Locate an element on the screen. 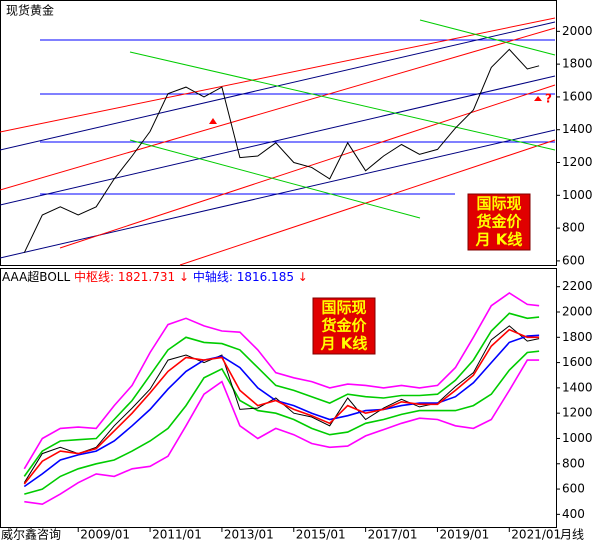  question-mark: ? is located at coordinates (548, 99).